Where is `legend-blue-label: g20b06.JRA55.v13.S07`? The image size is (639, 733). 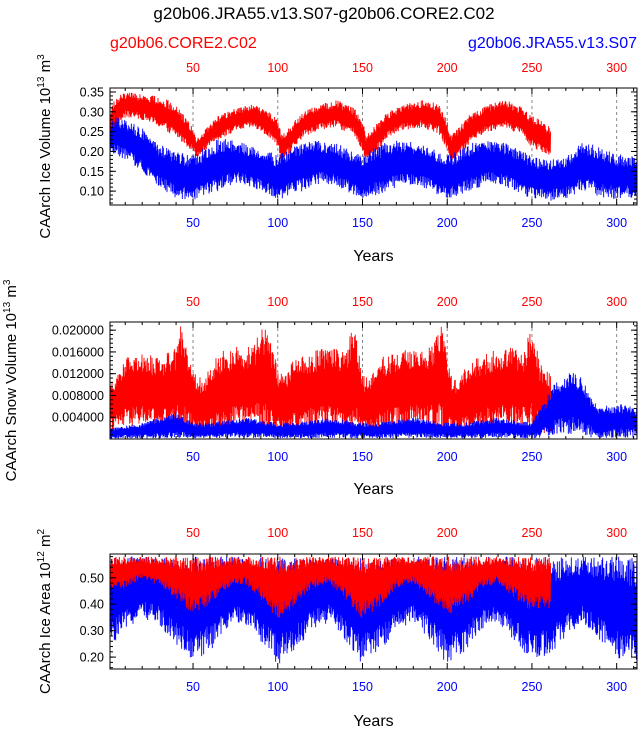 legend-blue-label: g20b06.JRA55.v13.S07 is located at coordinates (552, 43).